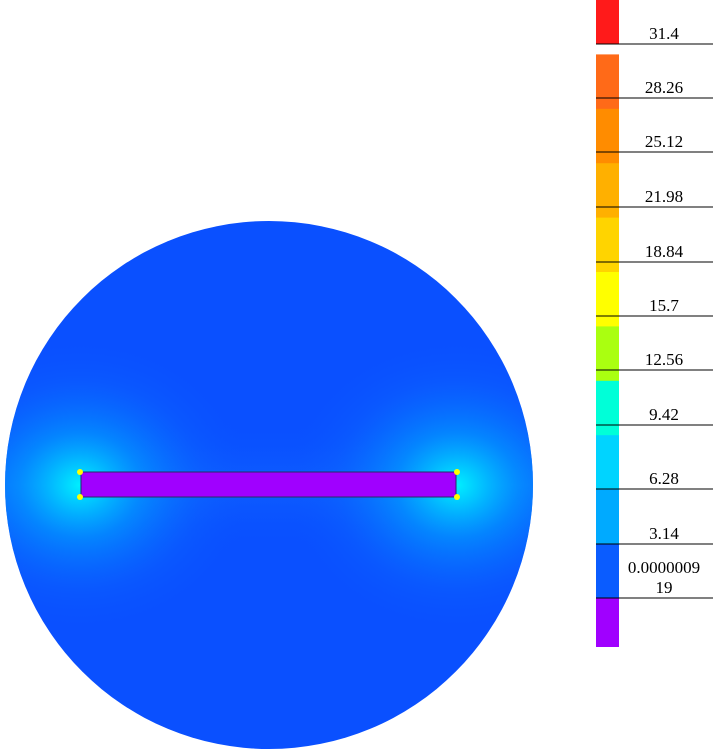  What do you see at coordinates (80, 472) in the screenshot?
I see `hotspot-left-top` at bounding box center [80, 472].